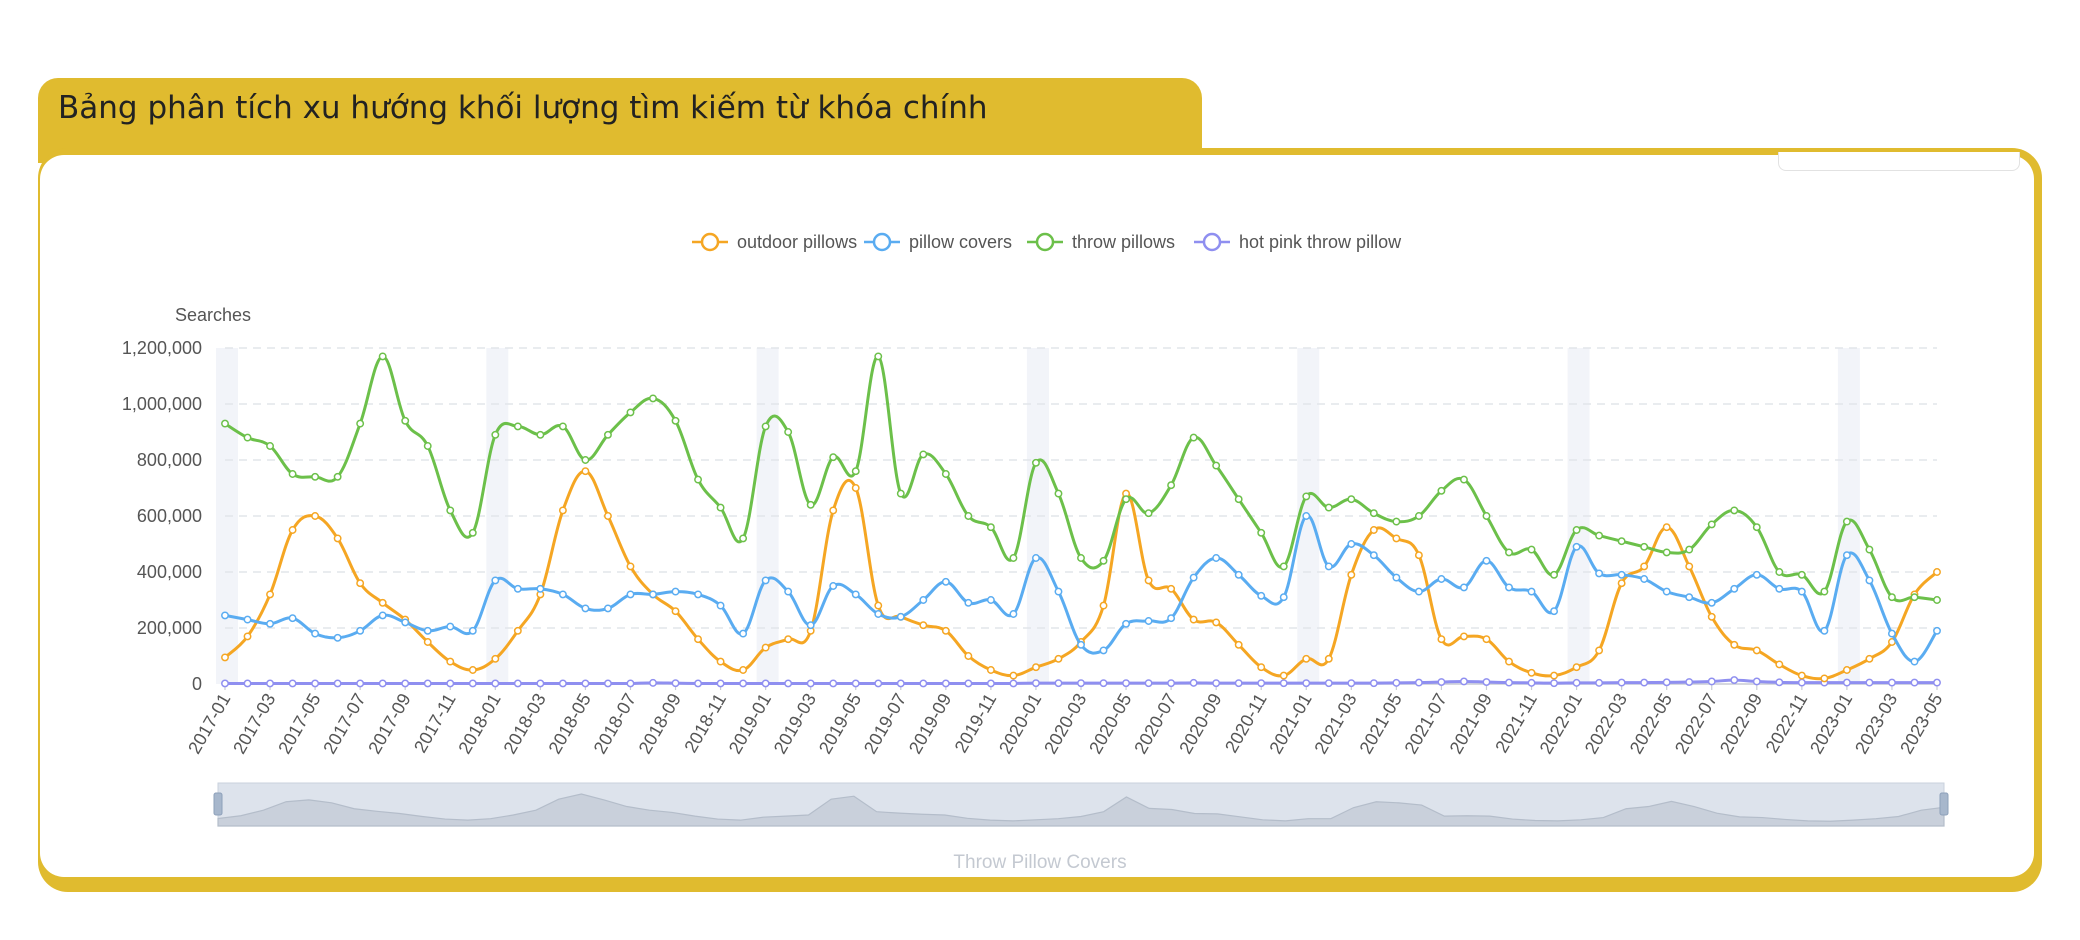 This screenshot has height=940, width=2080. I want to click on x-tick-label: 2017-05, so click(299, 723).